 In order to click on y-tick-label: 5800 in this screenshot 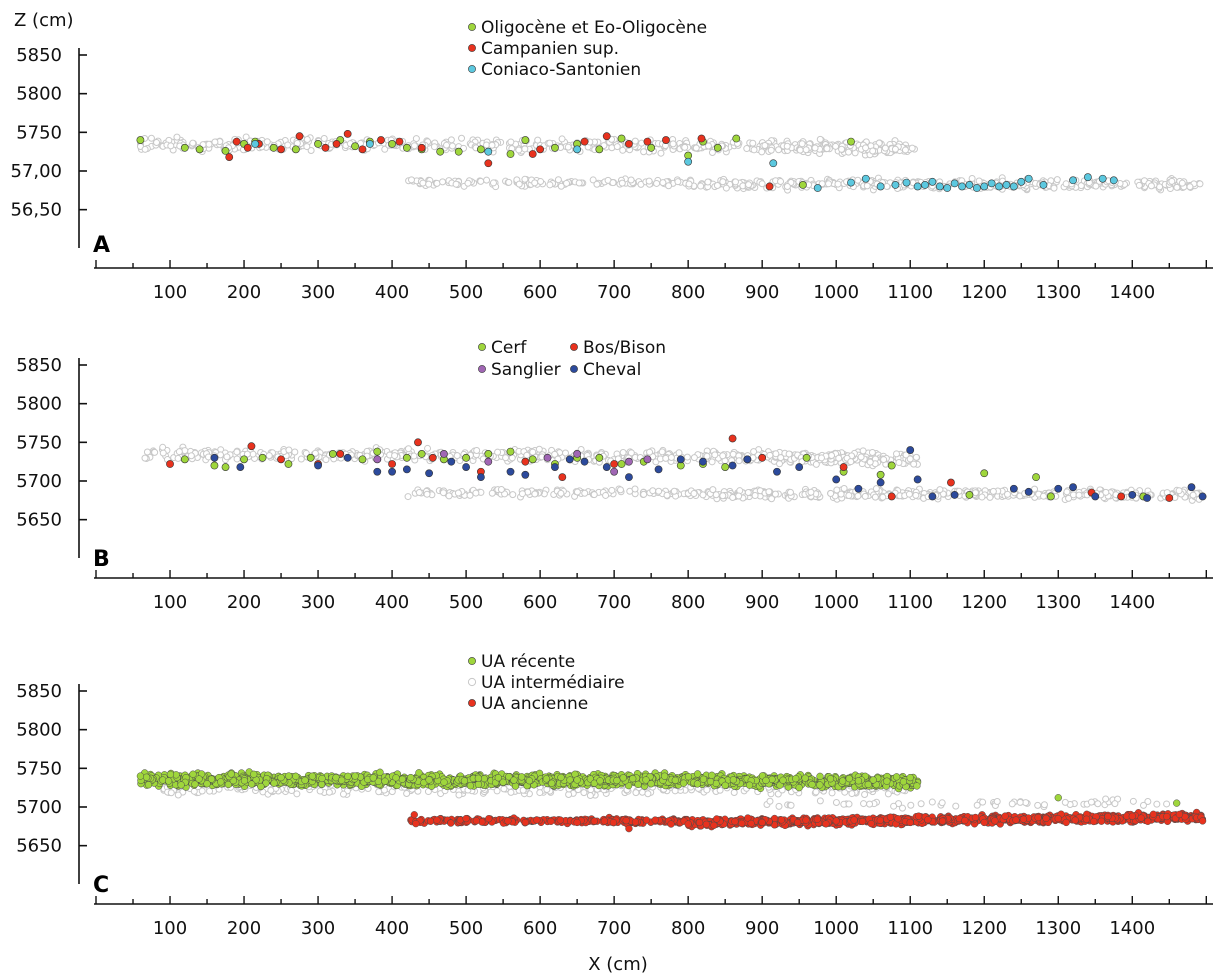, I will do `click(39, 730)`.